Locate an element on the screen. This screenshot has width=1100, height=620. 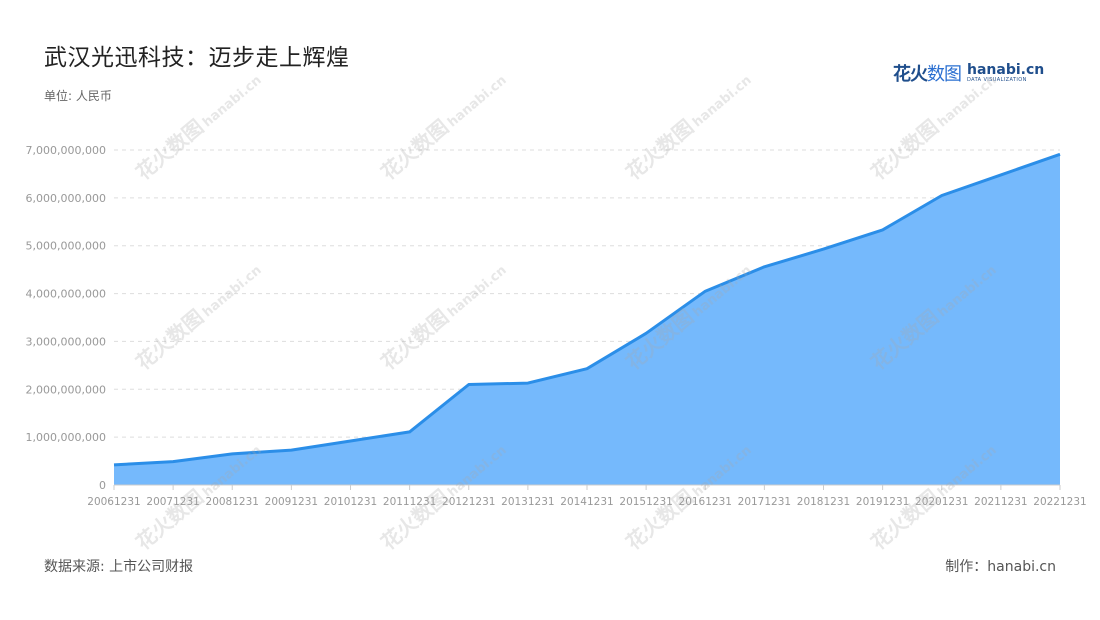
x-tick-label: 20131231 is located at coordinates (527, 502).